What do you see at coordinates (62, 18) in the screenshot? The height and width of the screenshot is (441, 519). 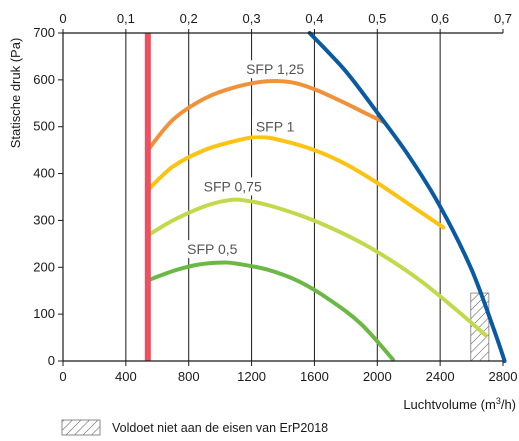 I see `top-tick-label: 0` at bounding box center [62, 18].